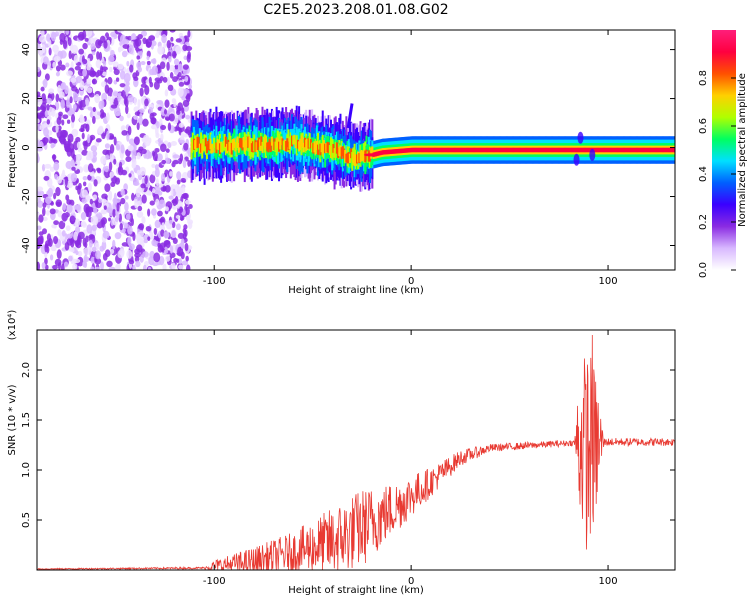 This screenshot has width=750, height=600. What do you see at coordinates (350, 116) in the screenshot?
I see `heatmap-branch` at bounding box center [350, 116].